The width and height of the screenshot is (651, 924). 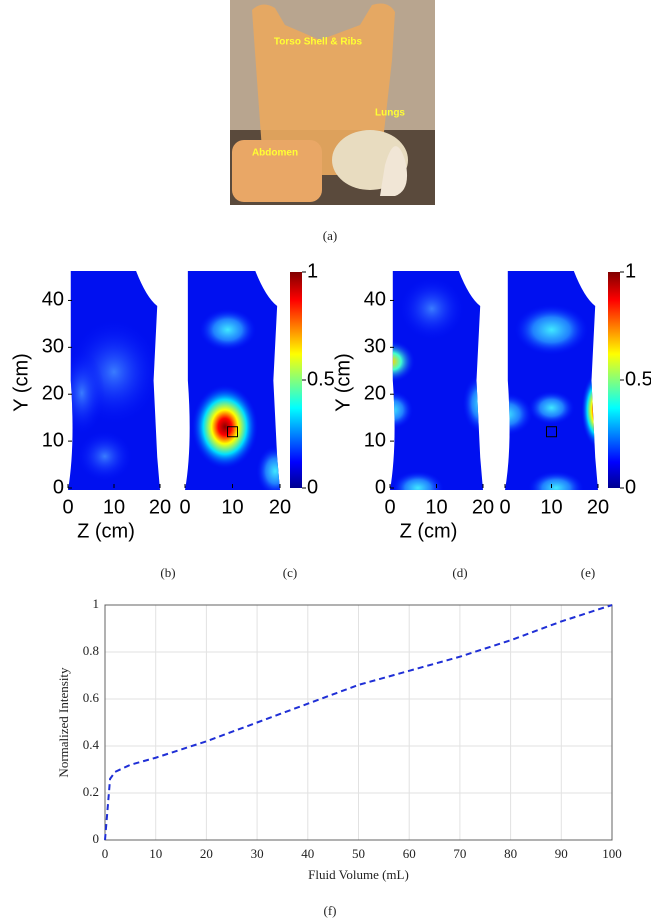 I want to click on y-axis-label: Normalized Intensity, so click(x=63, y=722).